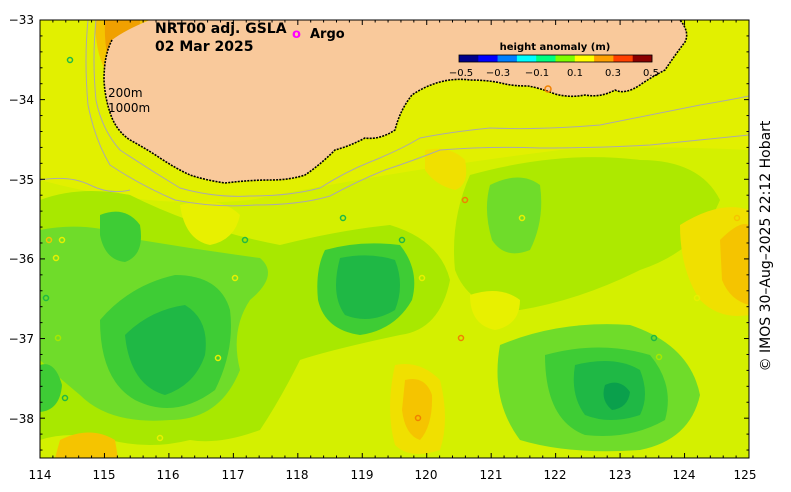 The image size is (791, 492). What do you see at coordinates (21, 100) in the screenshot?
I see `y-tick-label: −34` at bounding box center [21, 100].